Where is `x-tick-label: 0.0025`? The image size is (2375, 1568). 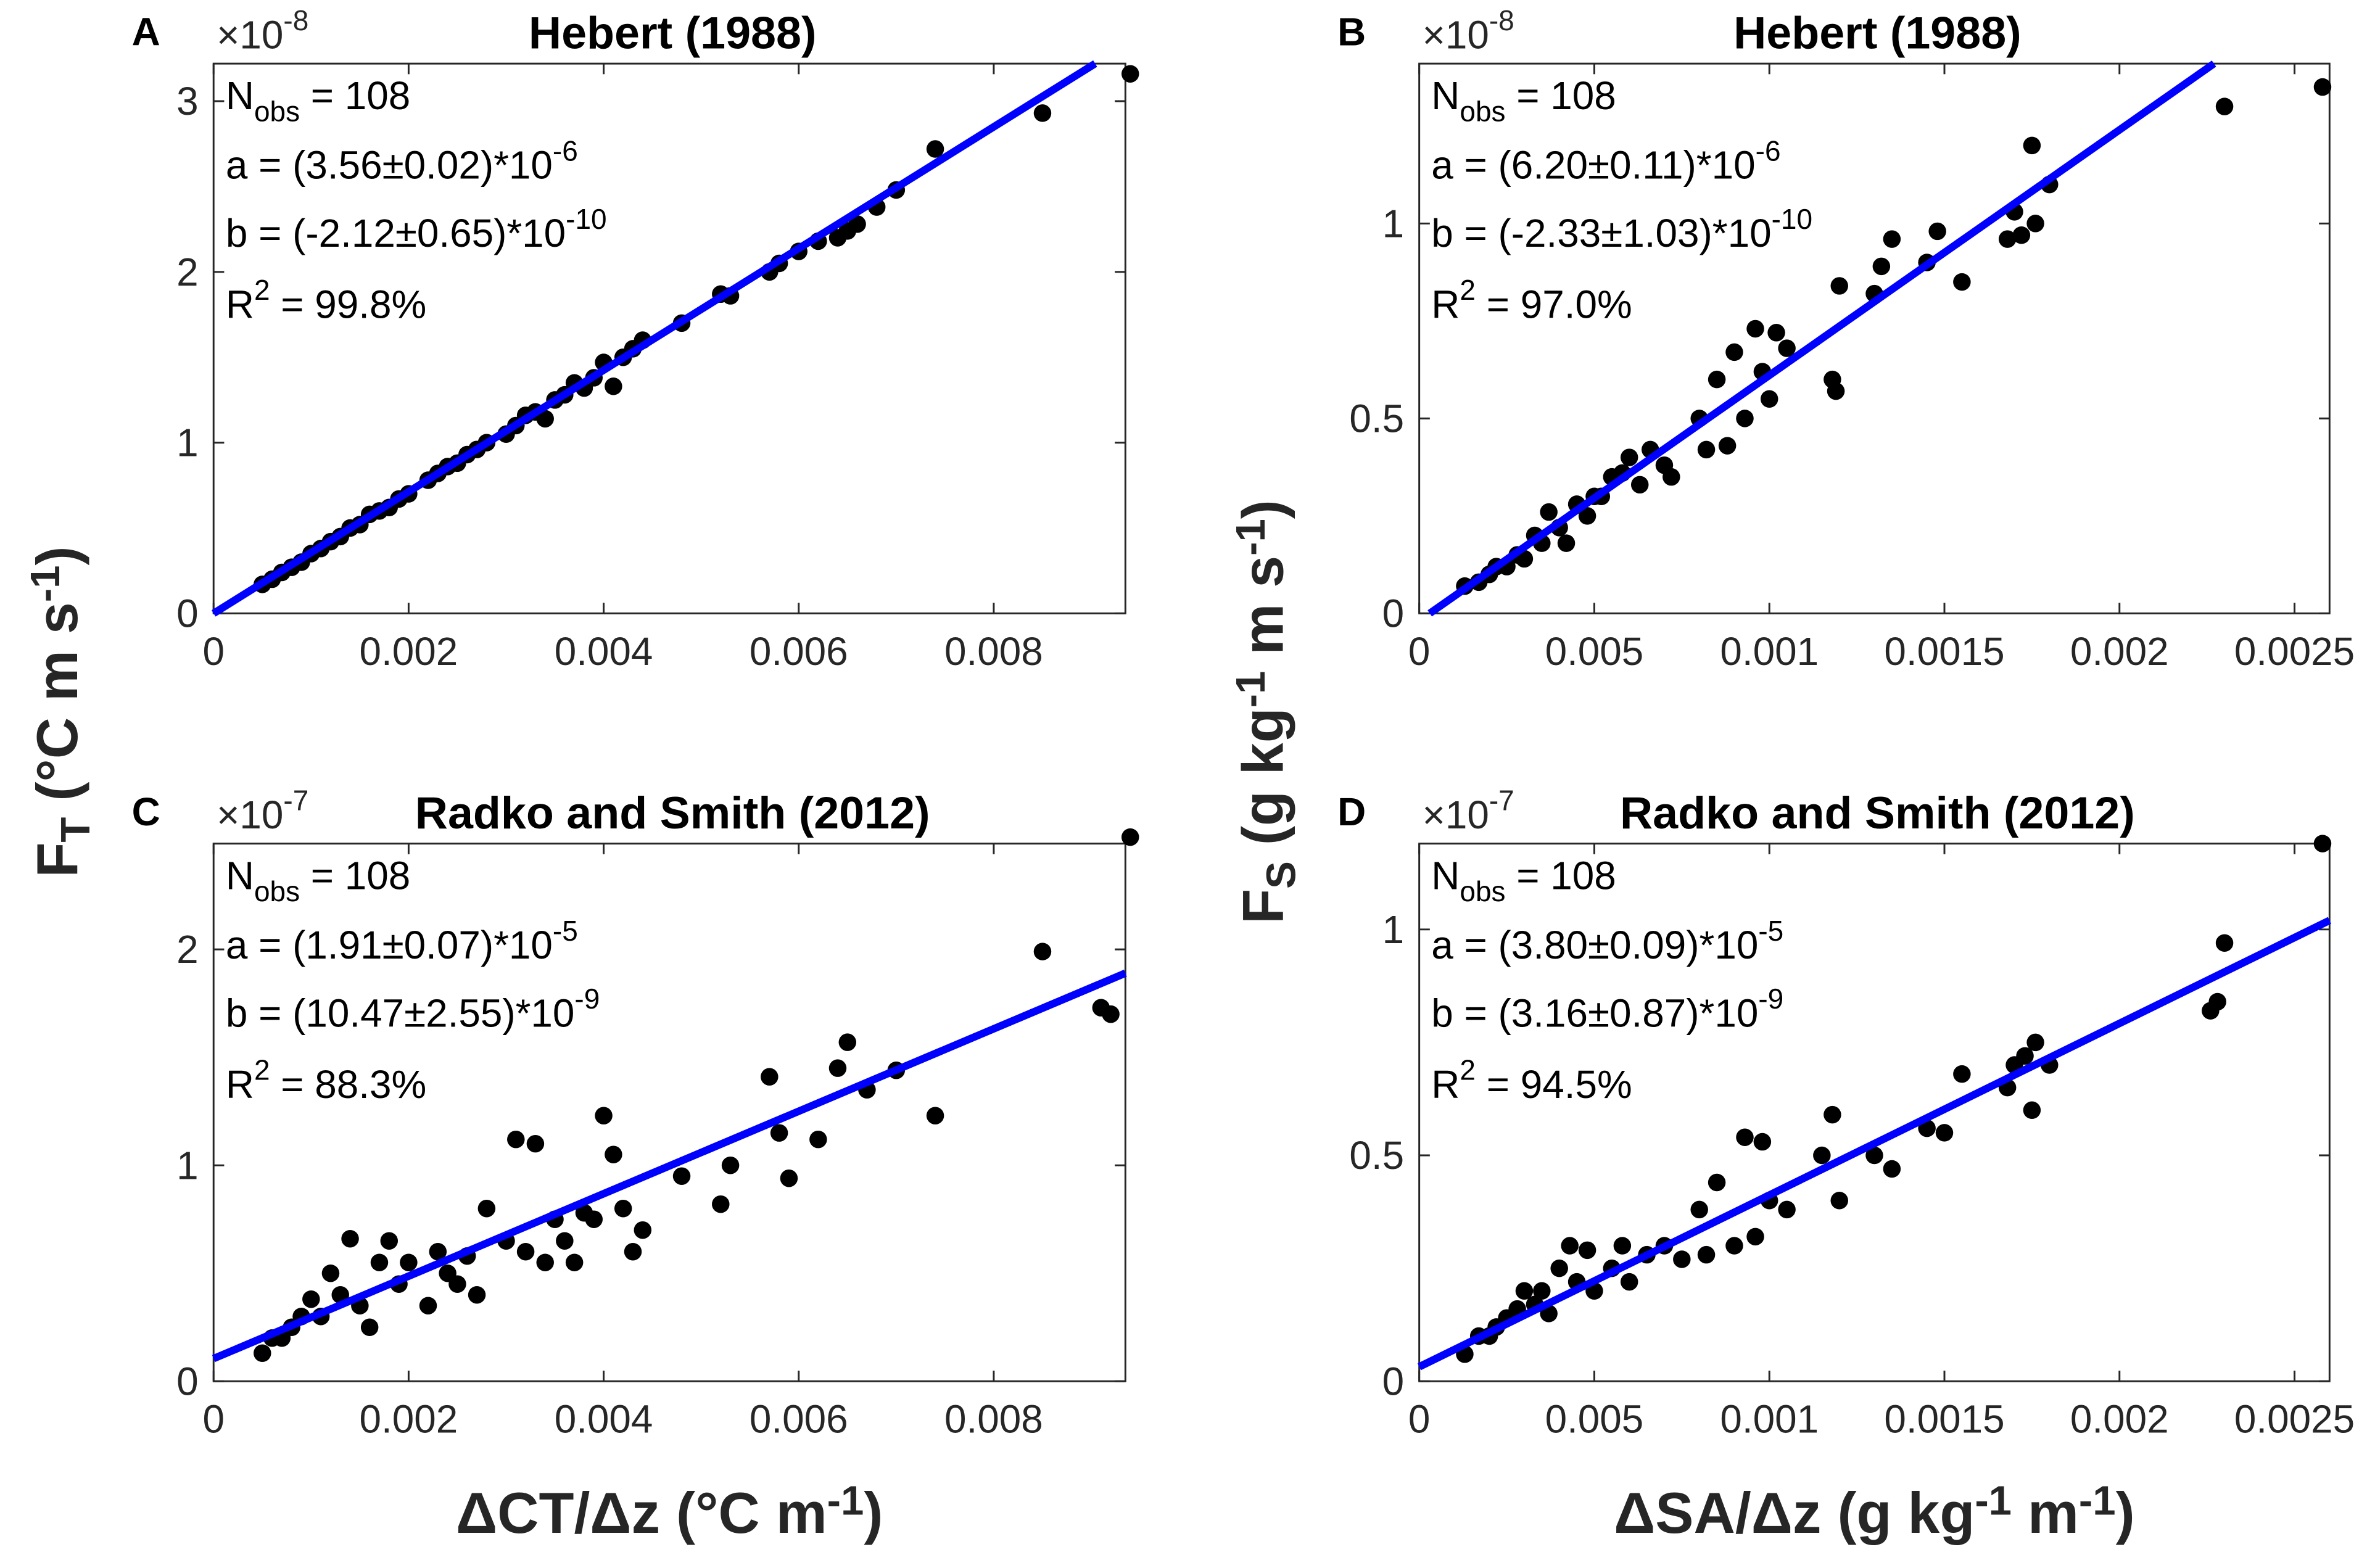 x-tick-label: 0.0025 is located at coordinates (2294, 1419).